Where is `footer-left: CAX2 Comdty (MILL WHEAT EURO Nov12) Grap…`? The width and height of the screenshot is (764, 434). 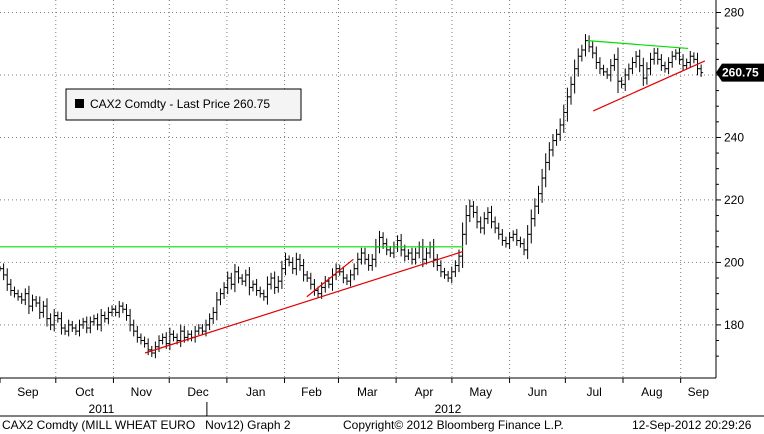
footer-left: CAX2 Comdty (MILL WHEAT EURO Nov12) Grap… is located at coordinates (146, 425).